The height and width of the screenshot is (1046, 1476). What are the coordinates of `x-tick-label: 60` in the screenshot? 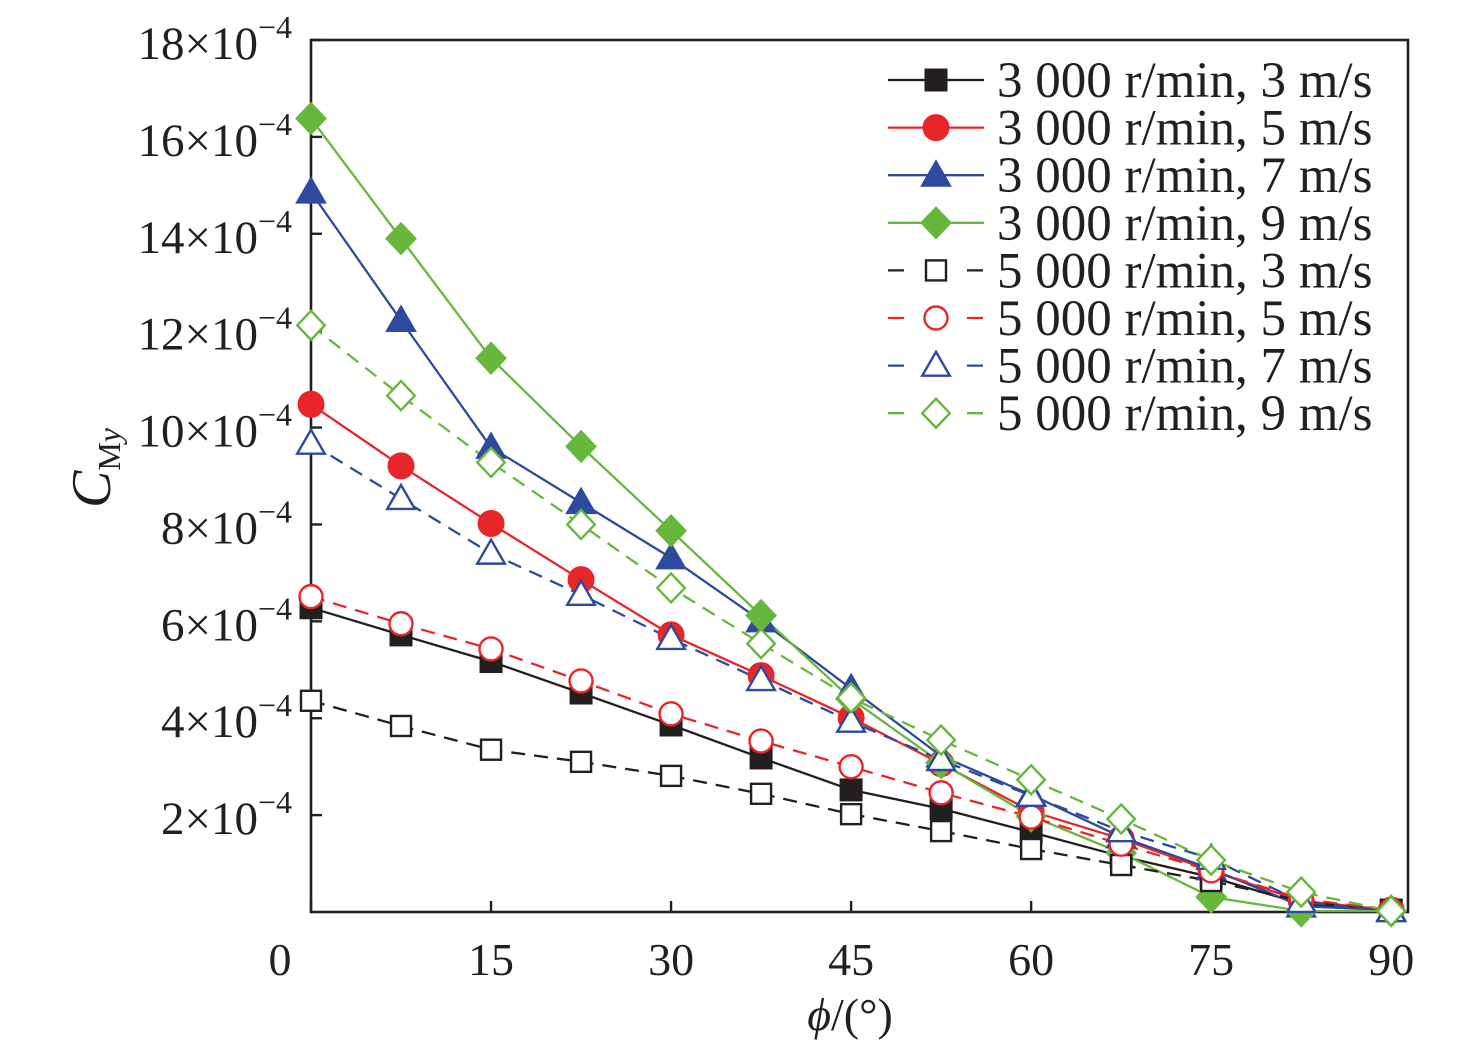 It's located at (1031, 959).